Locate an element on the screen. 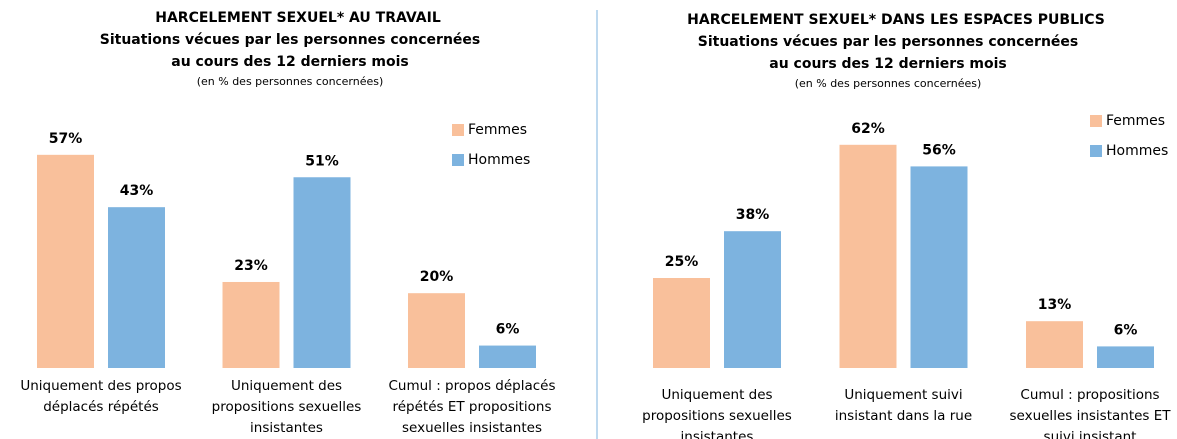 This screenshot has height=439, width=1177. category-label: Uniquement des propos is located at coordinates (100, 386).